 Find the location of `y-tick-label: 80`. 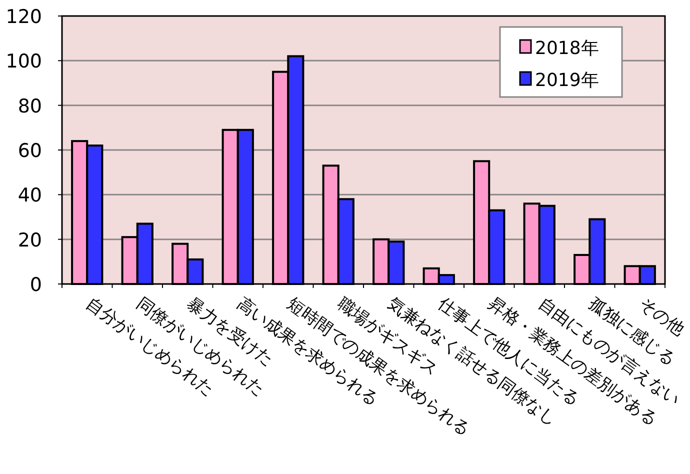

y-tick-label: 80 is located at coordinates (30, 106).